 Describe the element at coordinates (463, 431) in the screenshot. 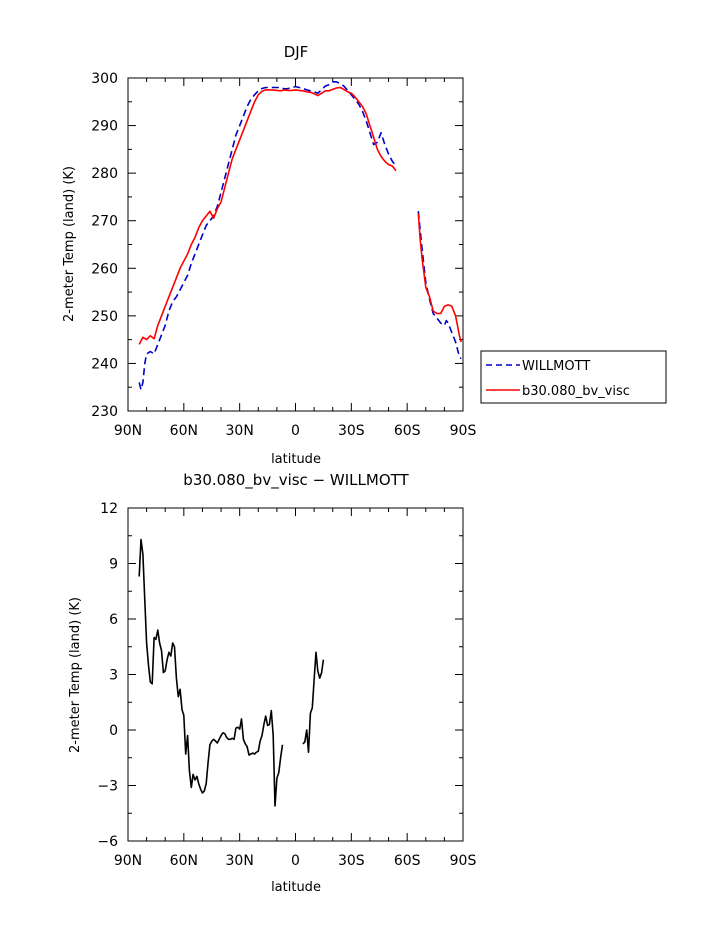

I see `top-x-tick-label: 90S` at that location.